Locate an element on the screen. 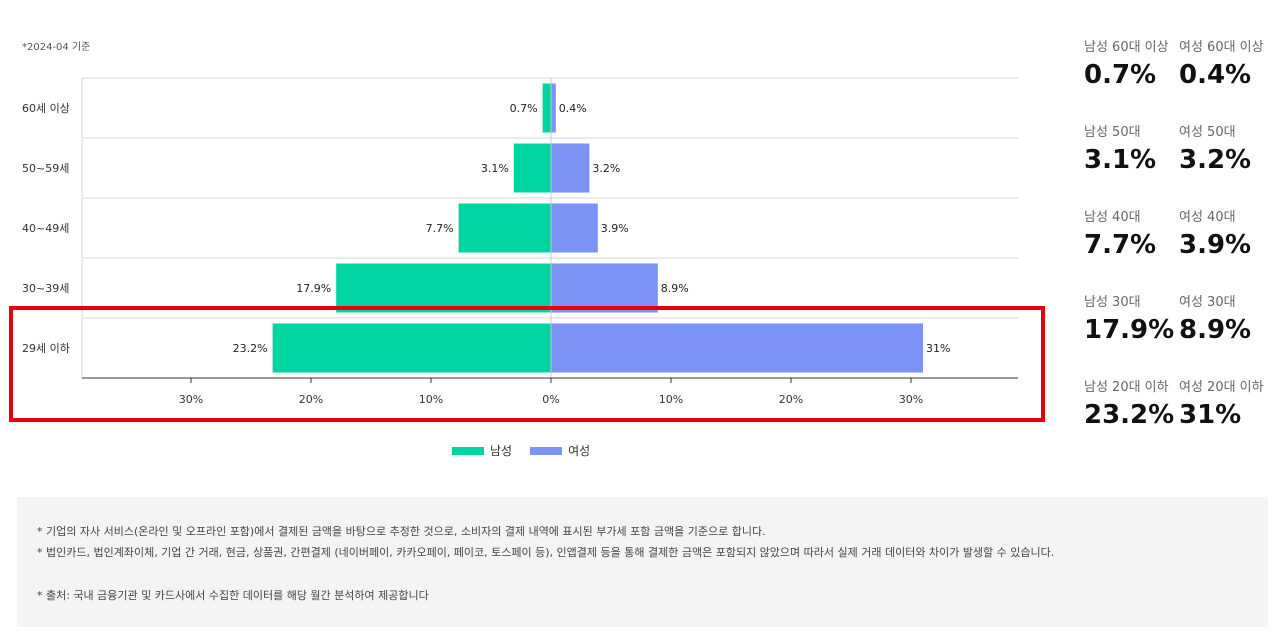 The height and width of the screenshot is (644, 1280). summary-male-50s: 남성 50대 3.1% is located at coordinates (1131, 165).